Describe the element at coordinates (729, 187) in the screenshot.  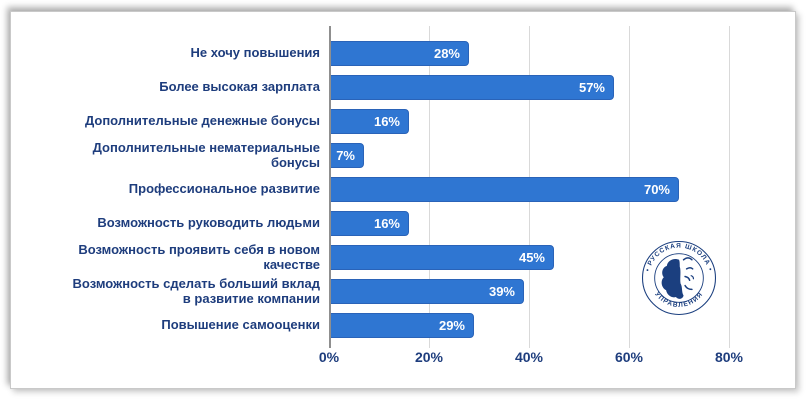
I see `gridline` at that location.